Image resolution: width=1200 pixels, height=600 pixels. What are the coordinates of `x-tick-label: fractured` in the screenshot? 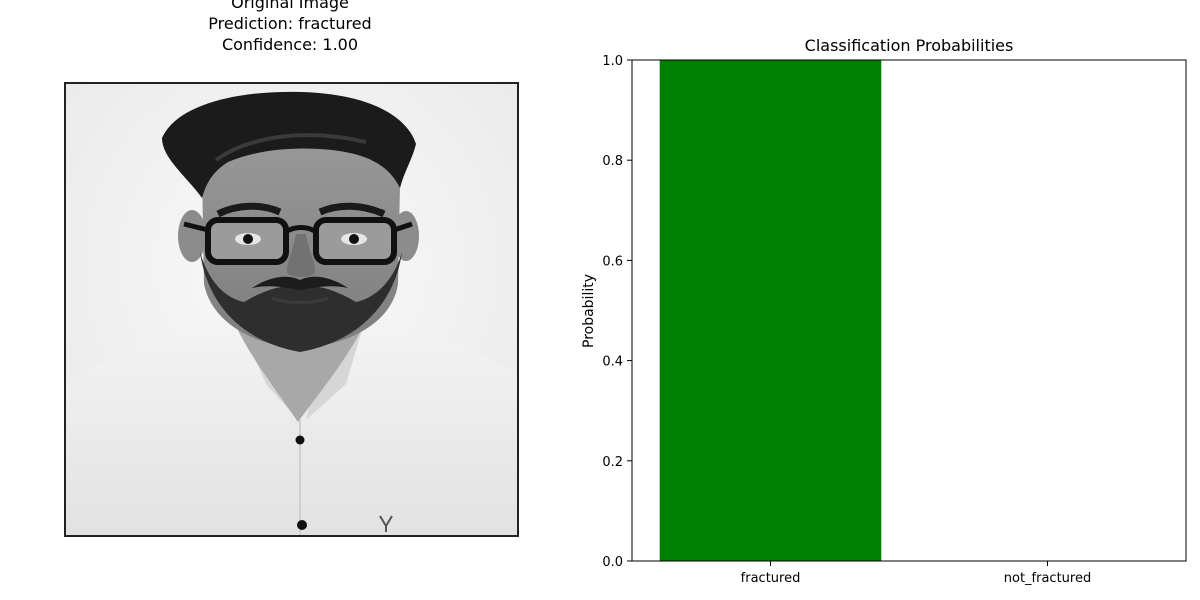 It's located at (771, 578).